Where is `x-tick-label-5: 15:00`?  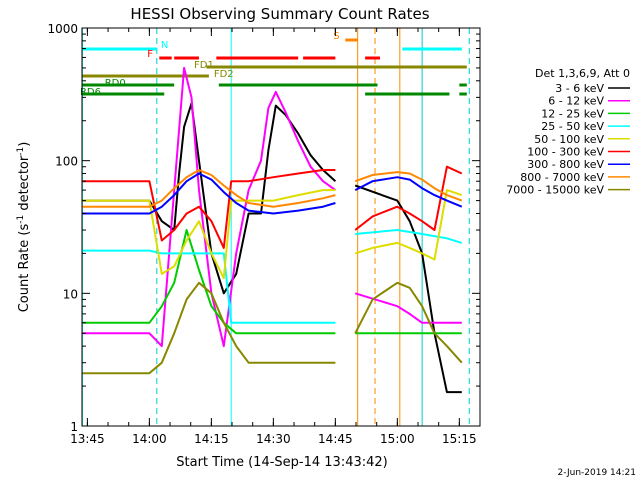
x-tick-label-5: 15:00 is located at coordinates (397, 439).